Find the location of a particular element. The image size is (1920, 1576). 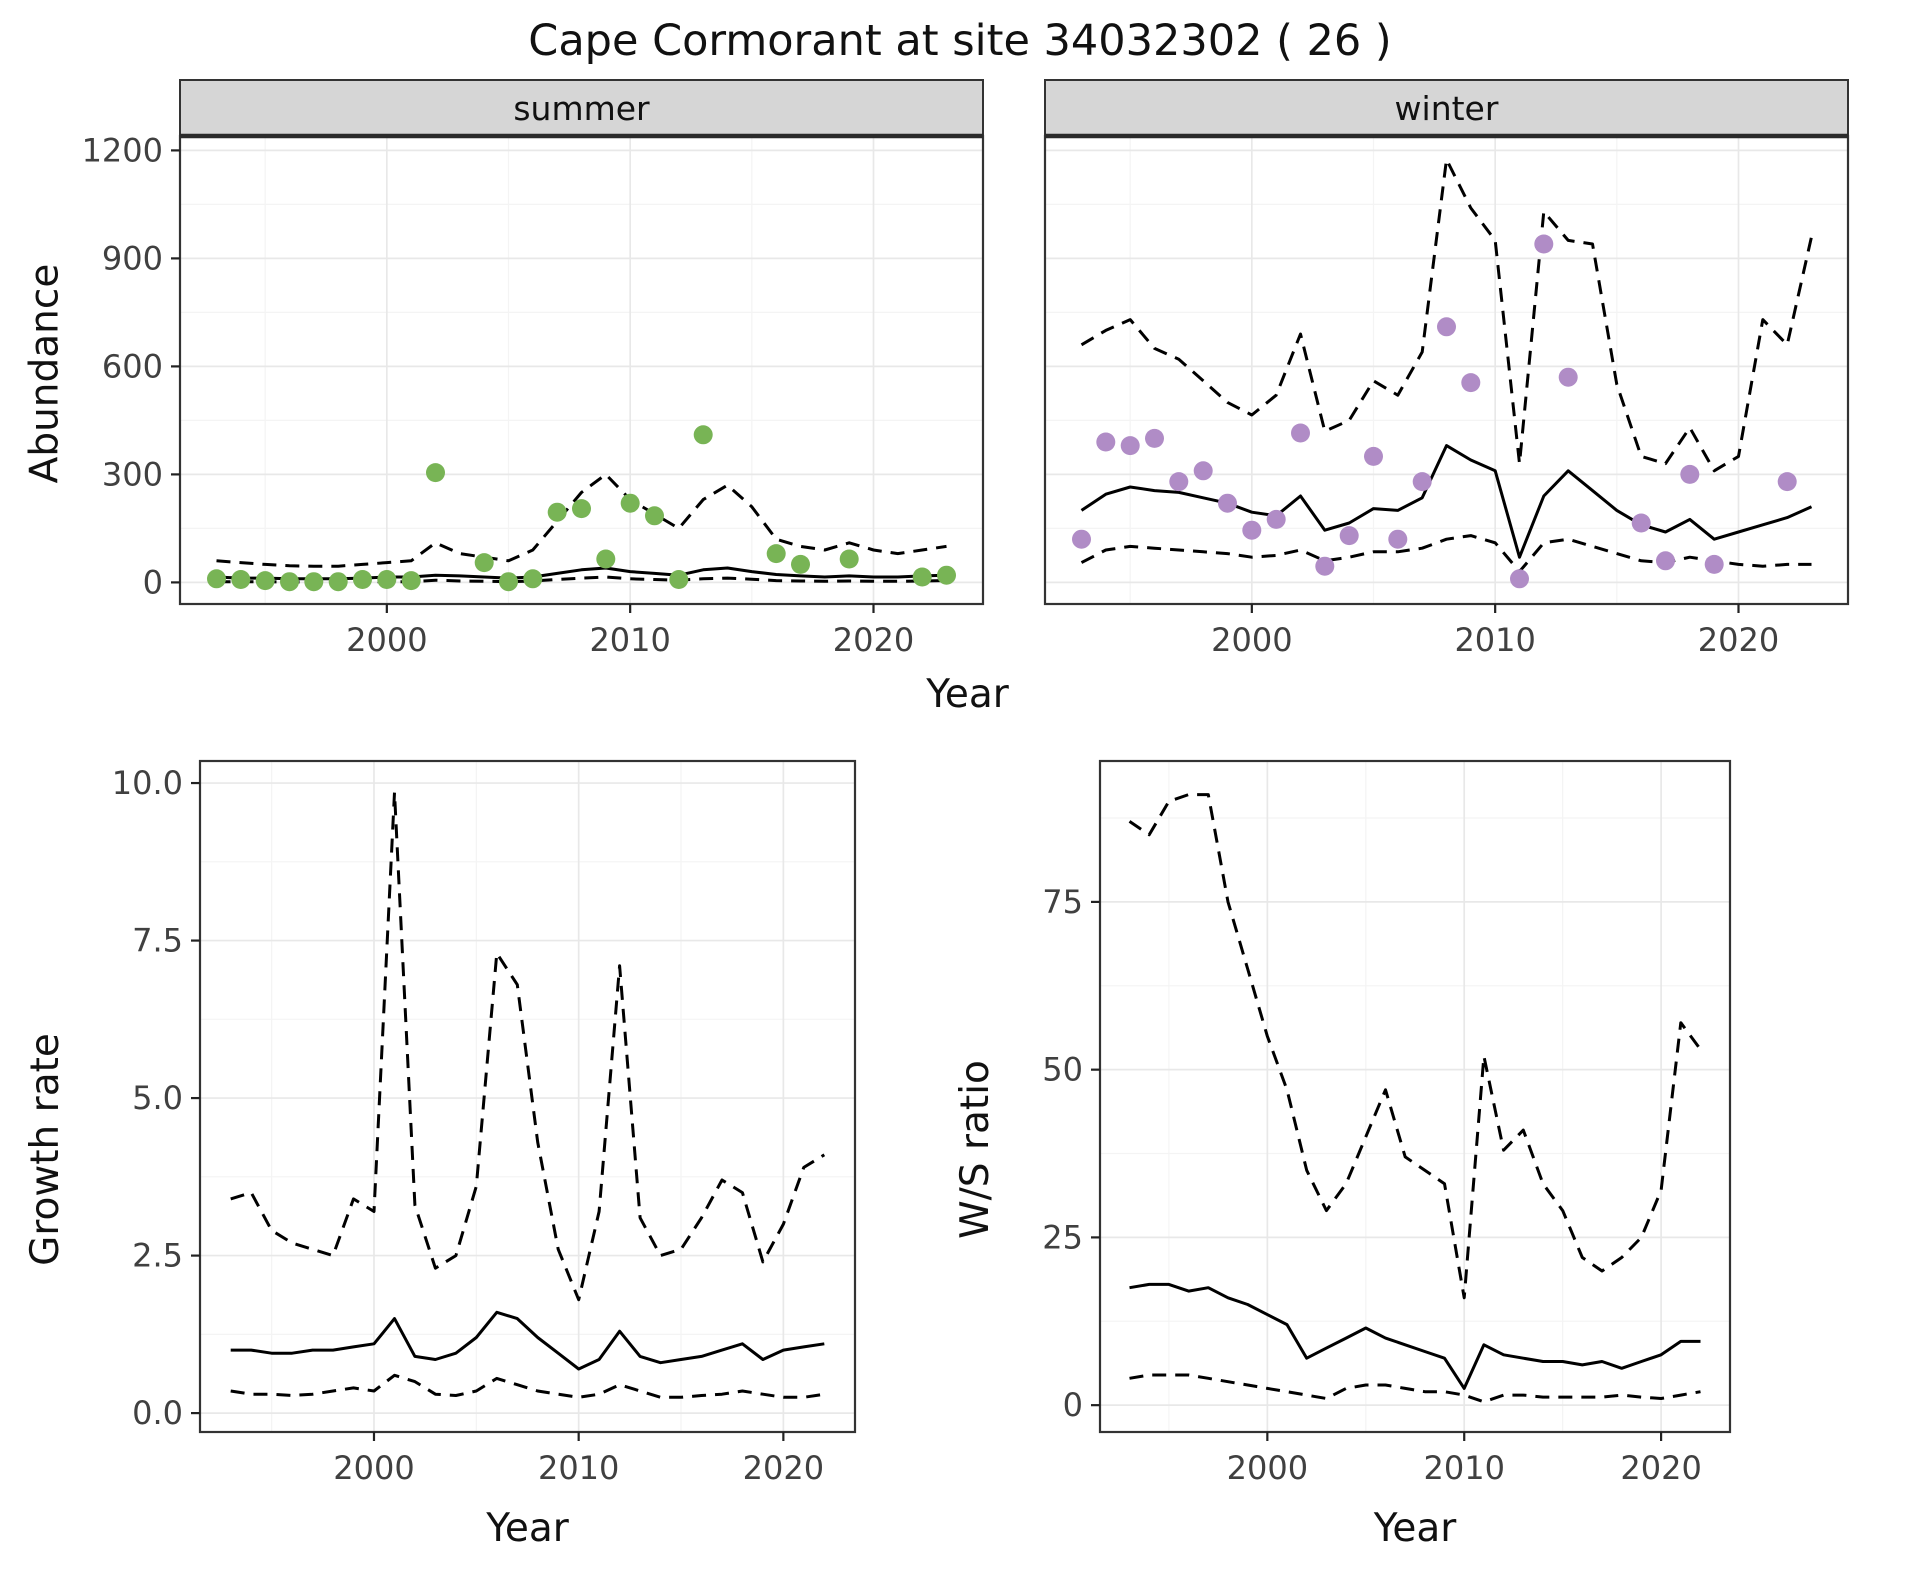

axis-ticks: 2000 2010 2020 0 300 600 900 1200 is located at coordinates (498, 395).